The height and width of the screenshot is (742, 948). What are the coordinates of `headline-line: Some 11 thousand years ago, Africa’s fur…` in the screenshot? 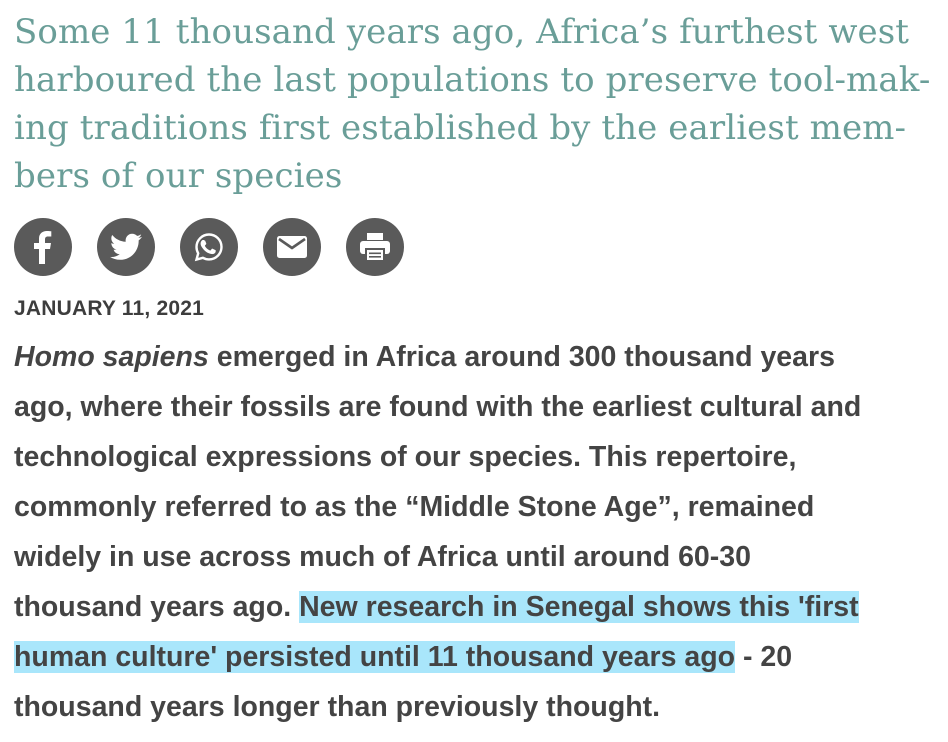 It's located at (462, 32).